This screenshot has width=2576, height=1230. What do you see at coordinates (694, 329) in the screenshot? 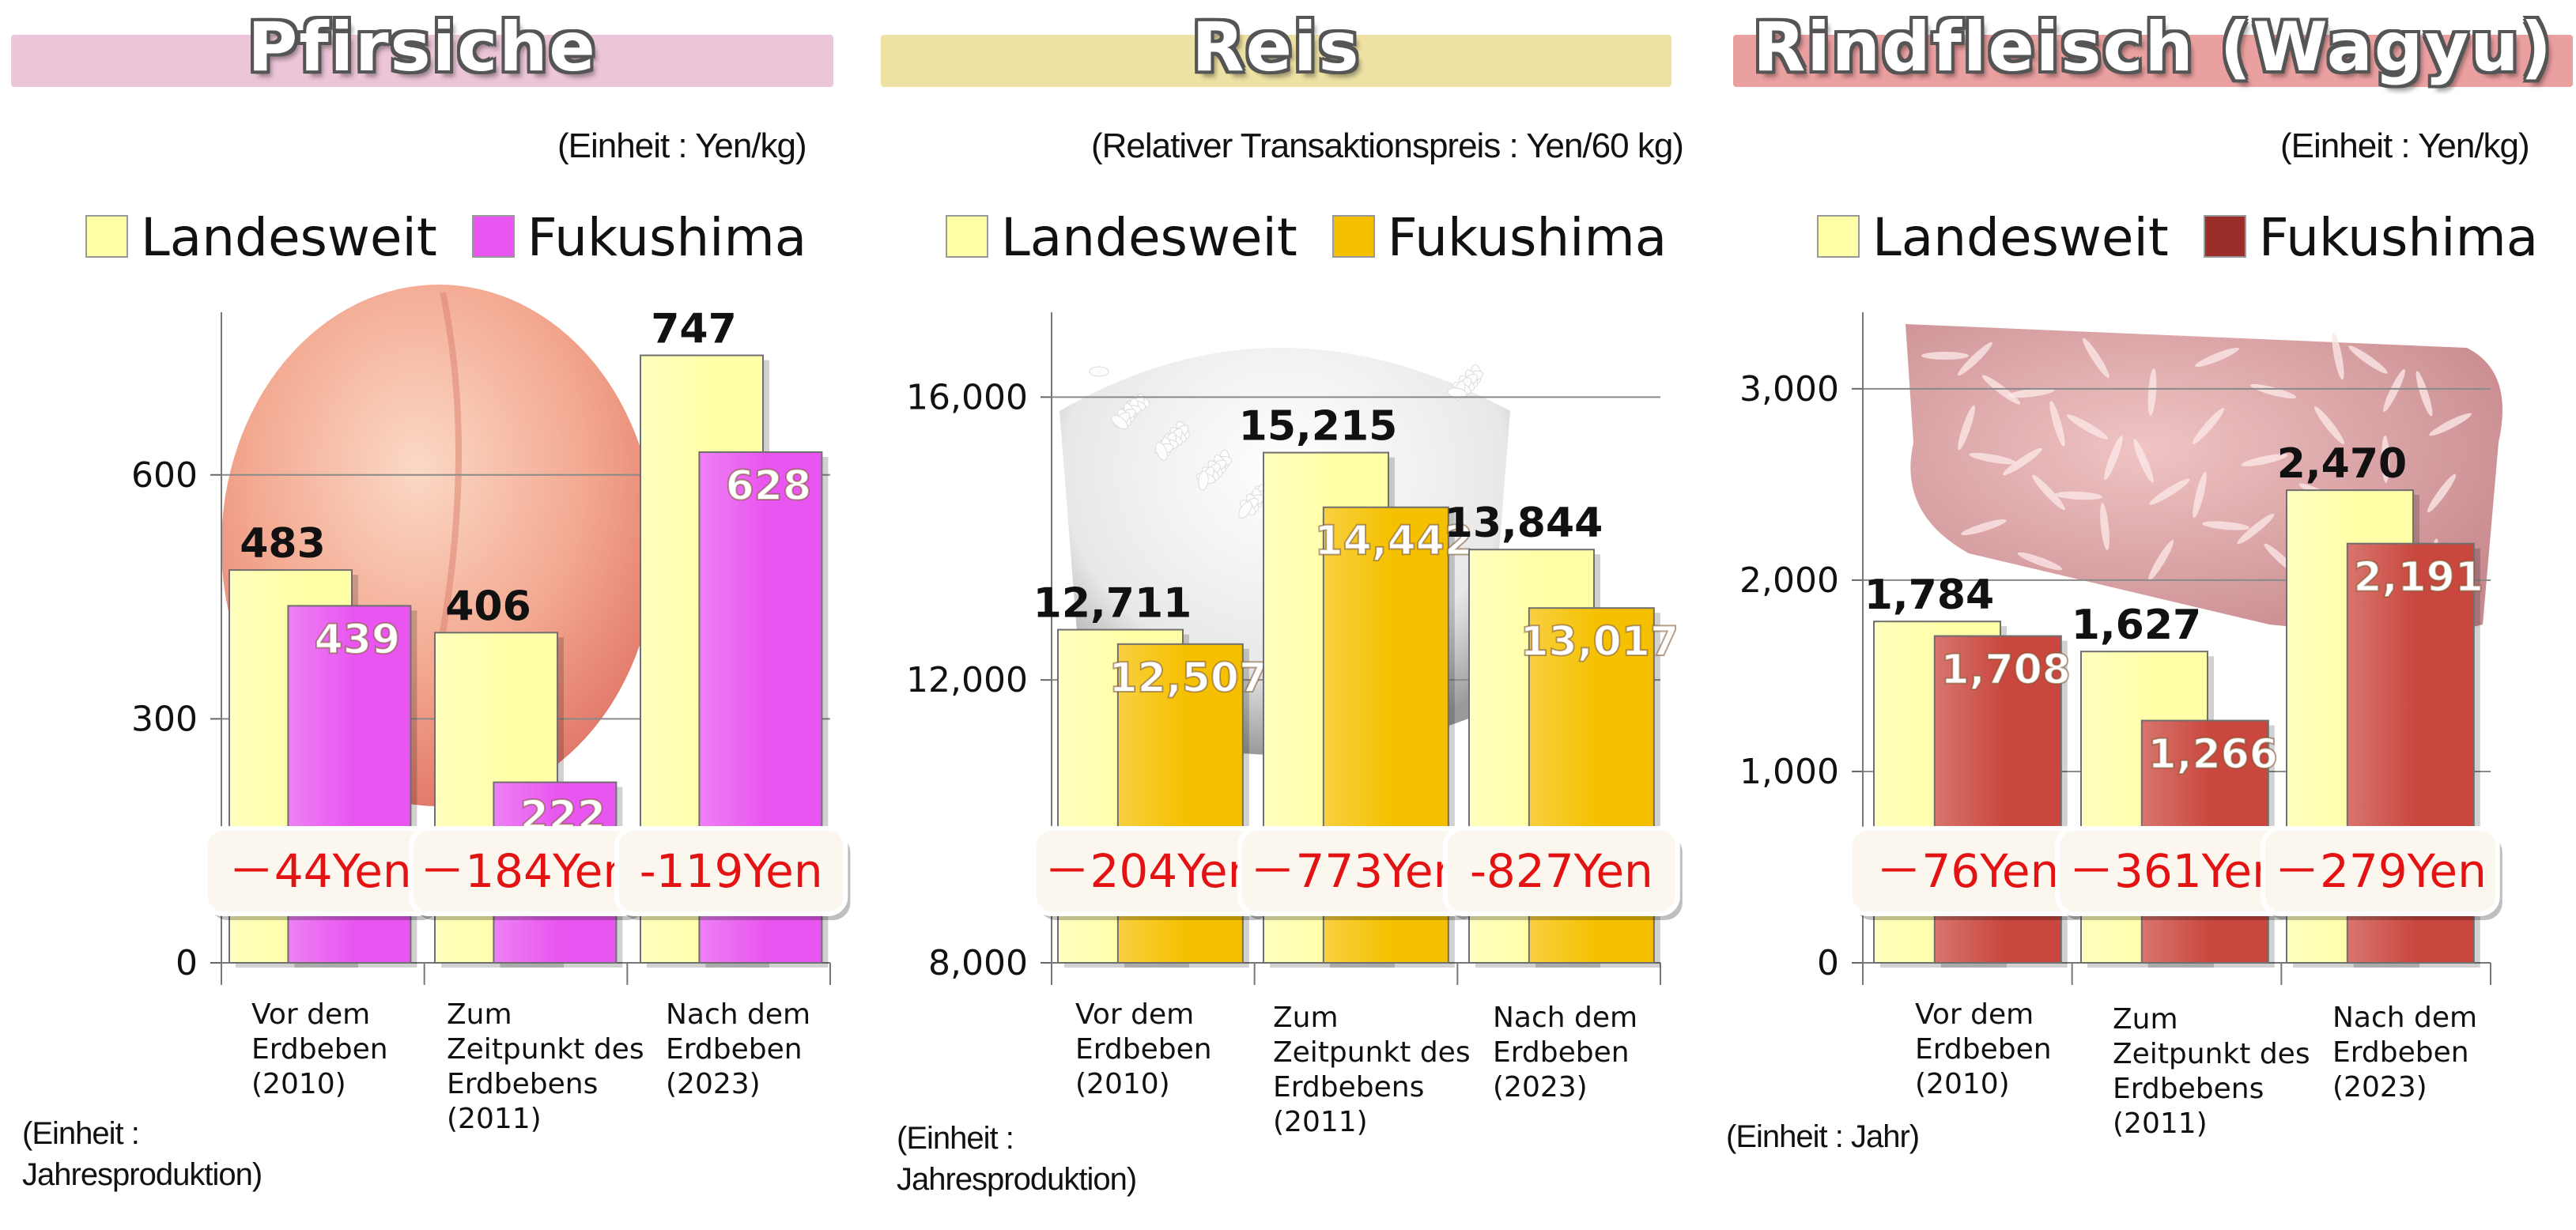
I see `data-label-landesweit: 747` at bounding box center [694, 329].